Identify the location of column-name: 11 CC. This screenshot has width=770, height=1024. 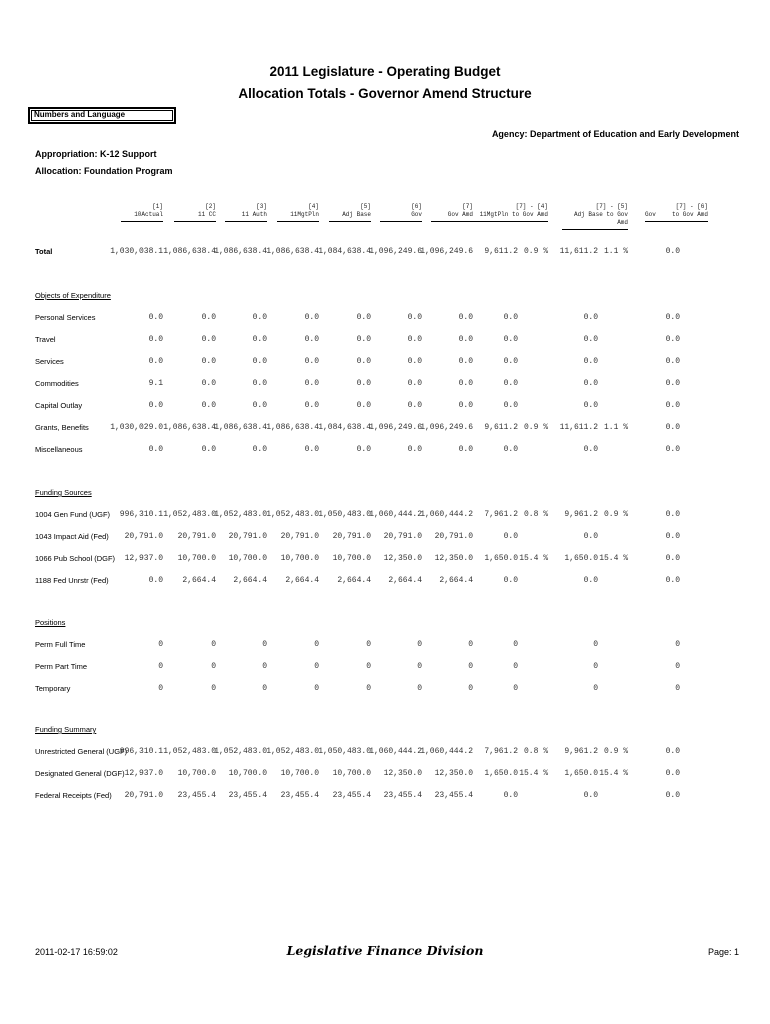
(206, 214).